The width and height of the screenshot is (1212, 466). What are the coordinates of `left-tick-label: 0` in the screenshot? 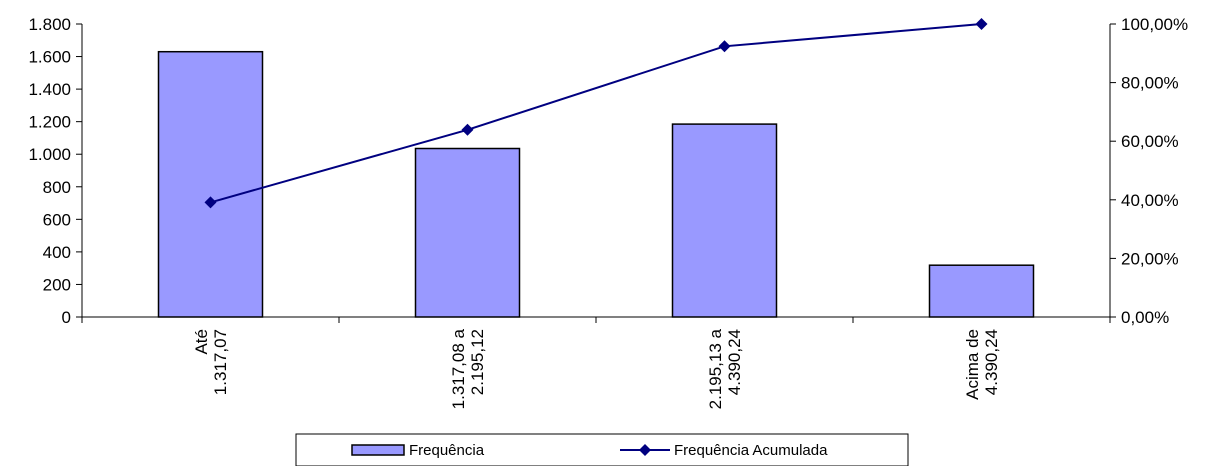 It's located at (66, 317).